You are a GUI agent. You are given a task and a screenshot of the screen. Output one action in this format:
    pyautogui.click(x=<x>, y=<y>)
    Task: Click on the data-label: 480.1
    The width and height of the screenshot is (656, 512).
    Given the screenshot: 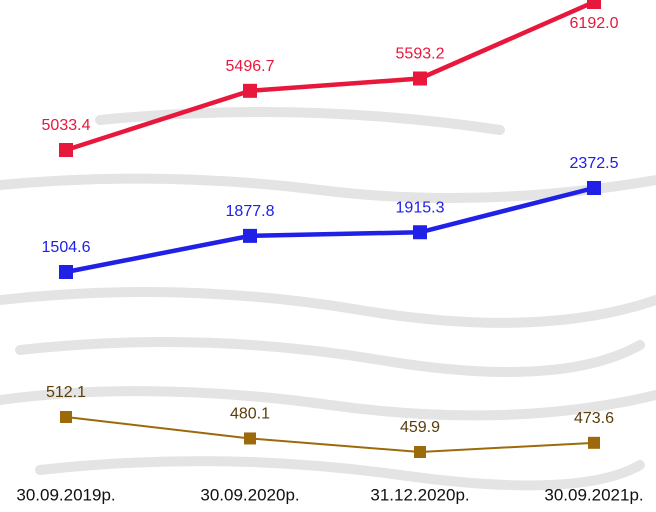 What is the action you would take?
    pyautogui.click(x=250, y=414)
    